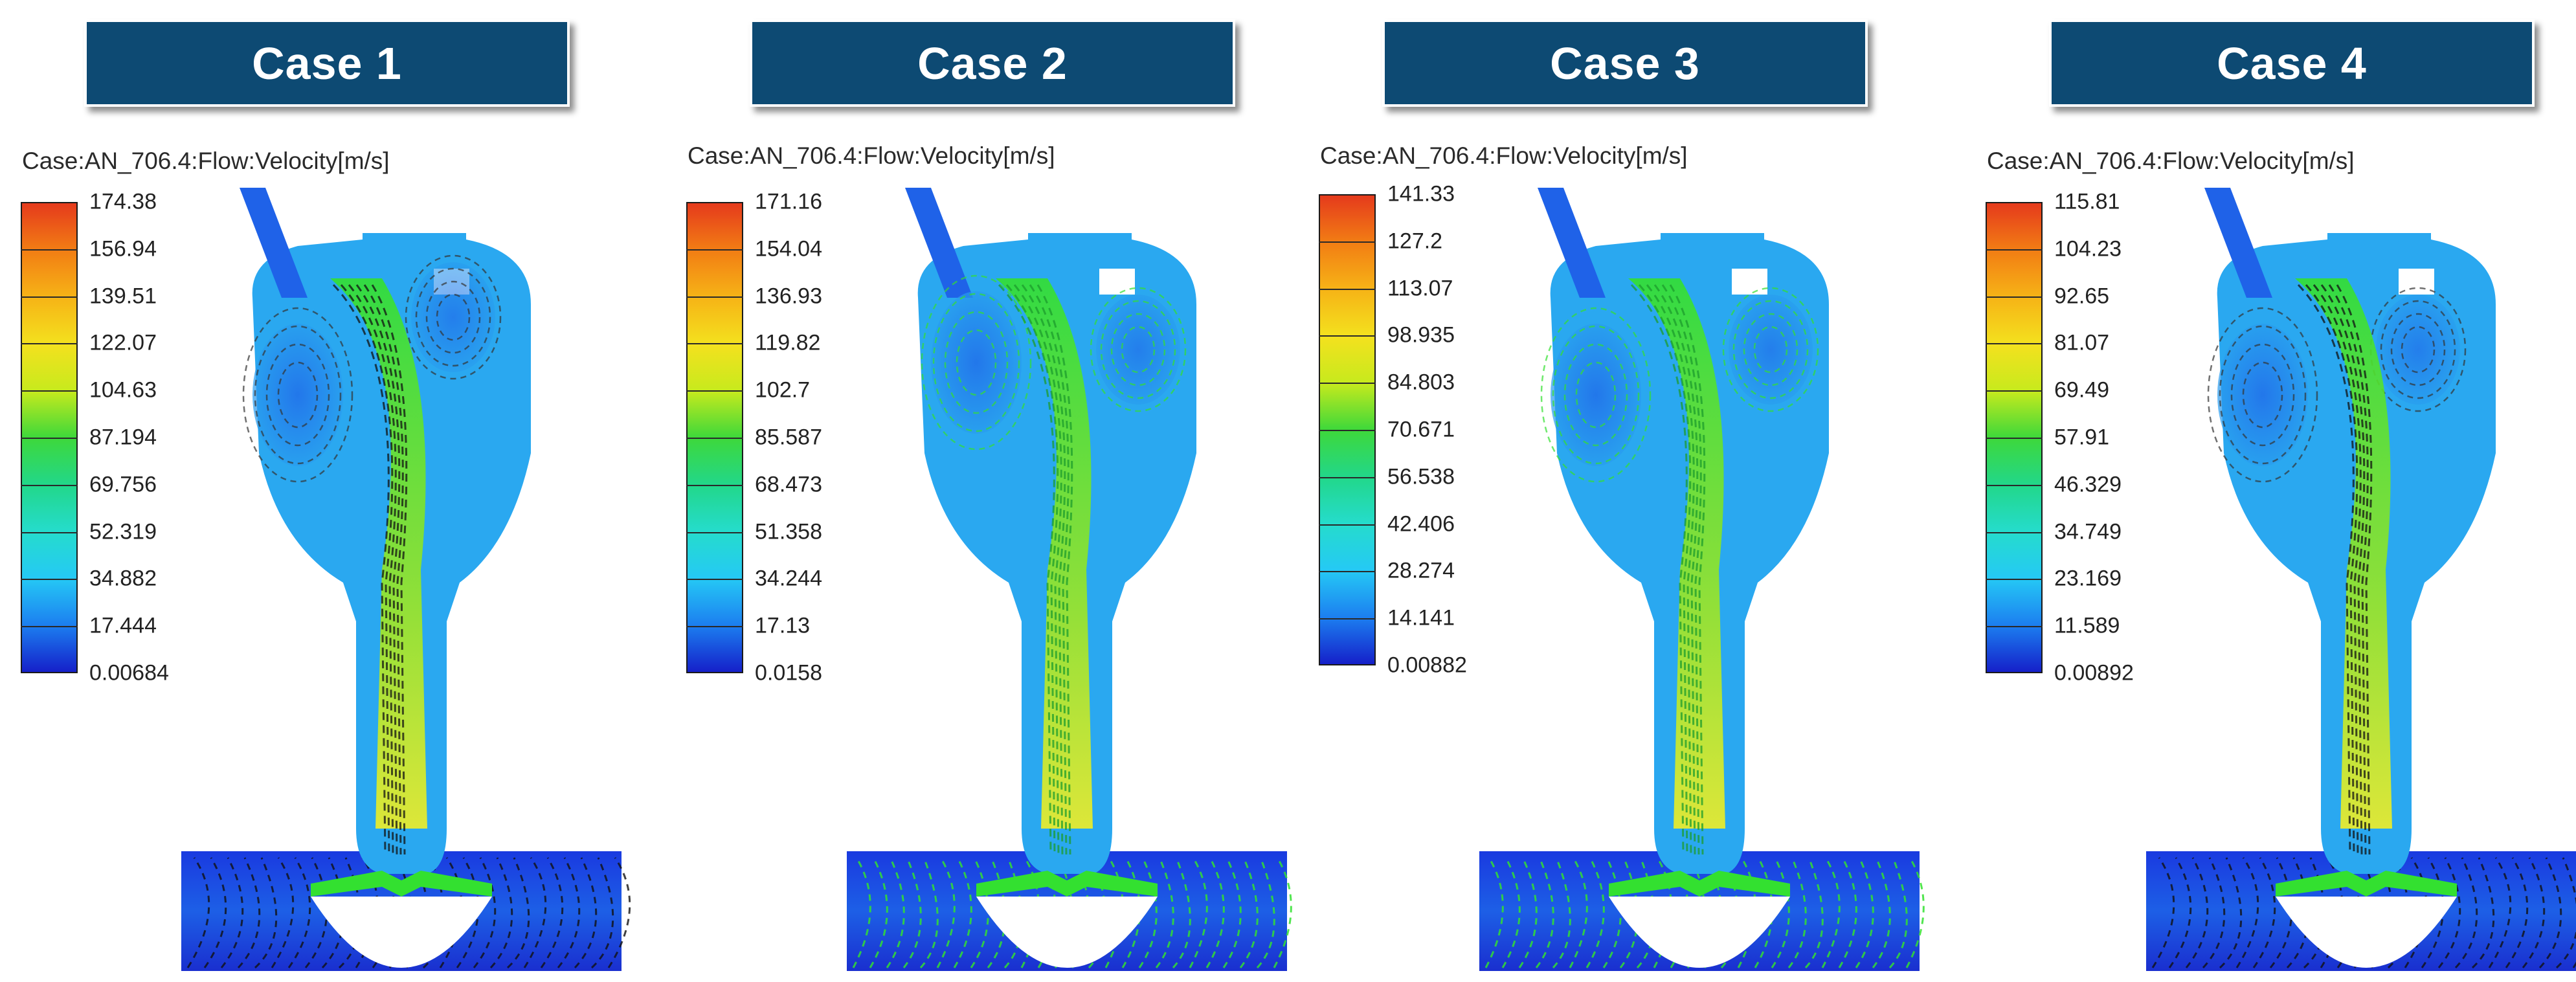 The image size is (2576, 982). Describe the element at coordinates (788, 342) in the screenshot. I see `colorbar-tick-label: 119.82` at that location.